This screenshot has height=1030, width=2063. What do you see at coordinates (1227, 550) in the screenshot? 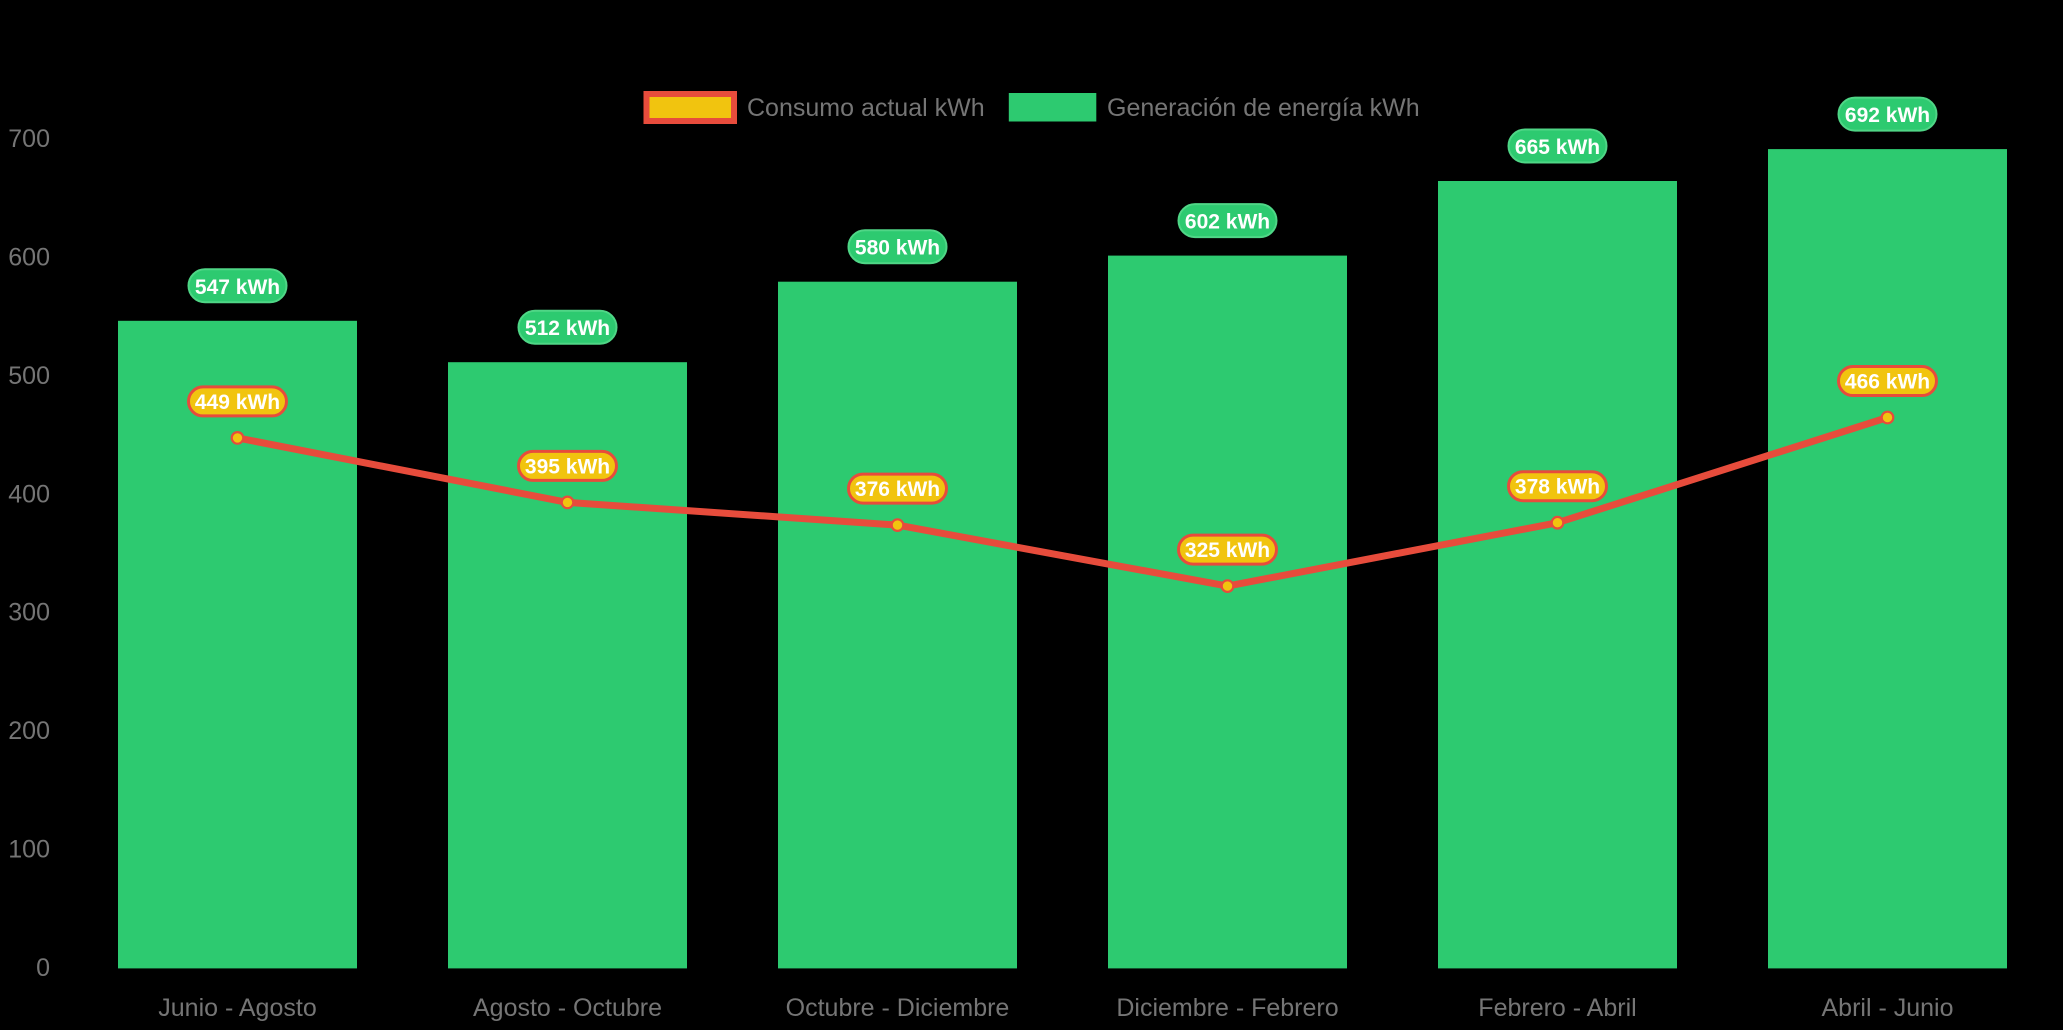
I see `svg-text: 325 kWh` at bounding box center [1227, 550].